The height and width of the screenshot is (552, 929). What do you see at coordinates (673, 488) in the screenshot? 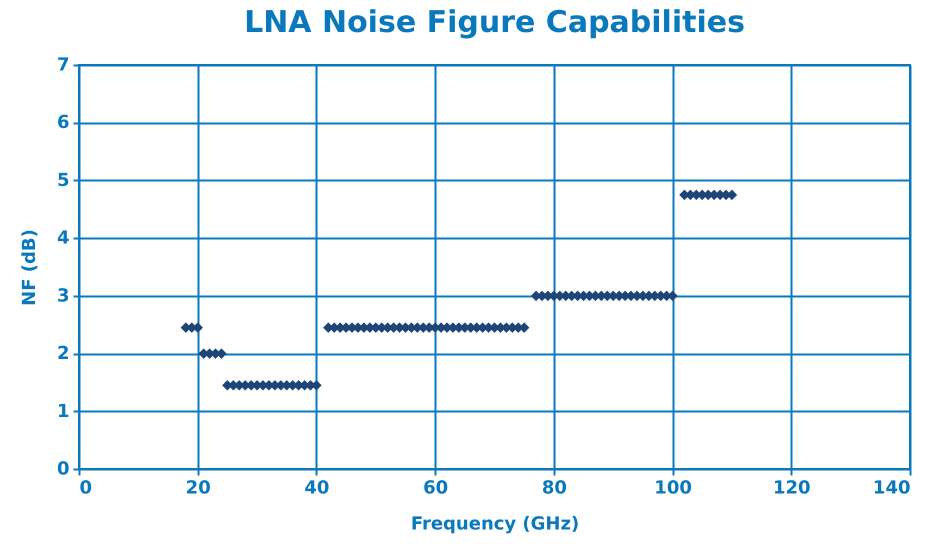
I see `x-tick-label: 100` at bounding box center [673, 488].